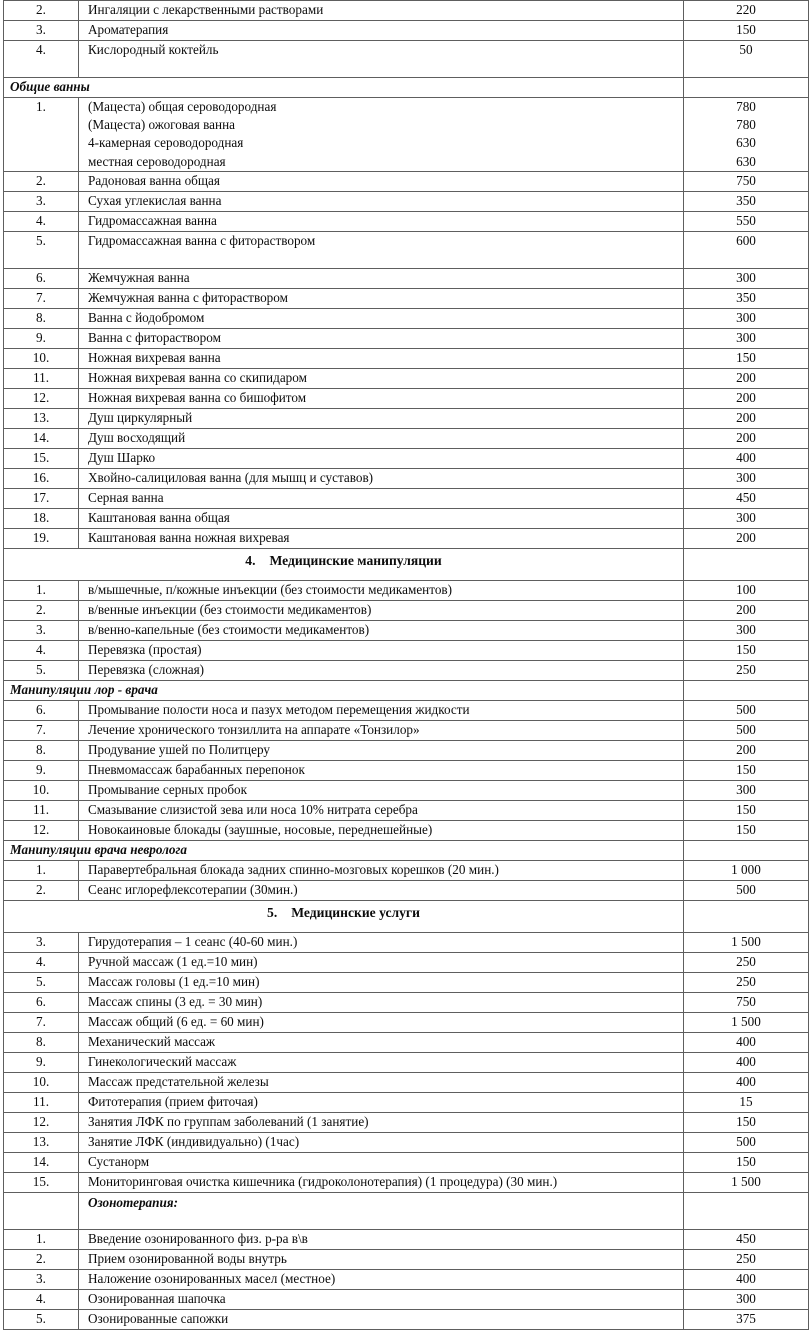  I want to click on table-row: 3. Ароматерапия 150, so click(406, 30).